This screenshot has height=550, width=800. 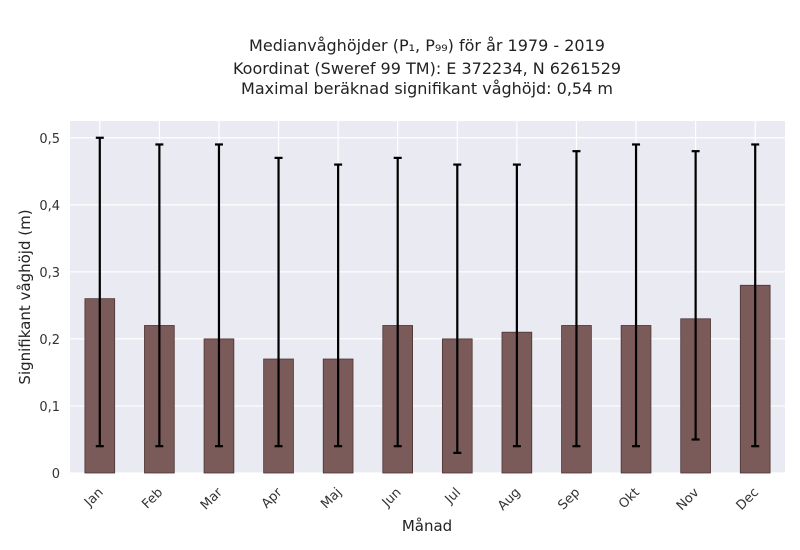 What do you see at coordinates (212, 499) in the screenshot?
I see `x-tick-label-mar: Mar` at bounding box center [212, 499].